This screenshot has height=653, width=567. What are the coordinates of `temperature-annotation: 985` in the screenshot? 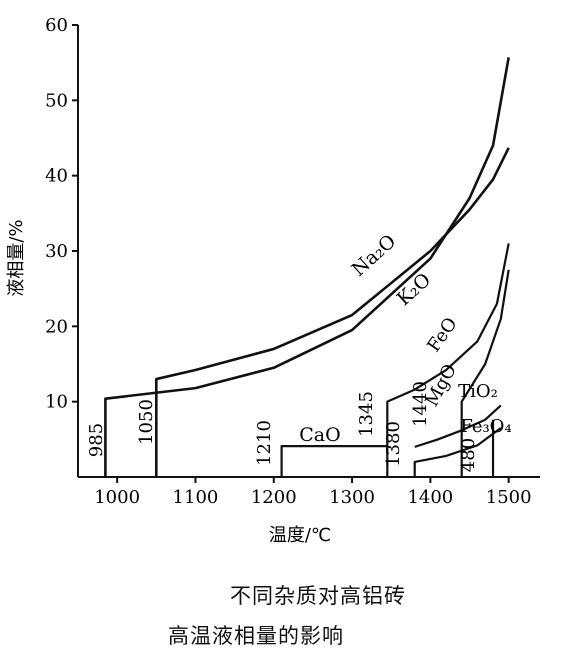 It's located at (96, 440).